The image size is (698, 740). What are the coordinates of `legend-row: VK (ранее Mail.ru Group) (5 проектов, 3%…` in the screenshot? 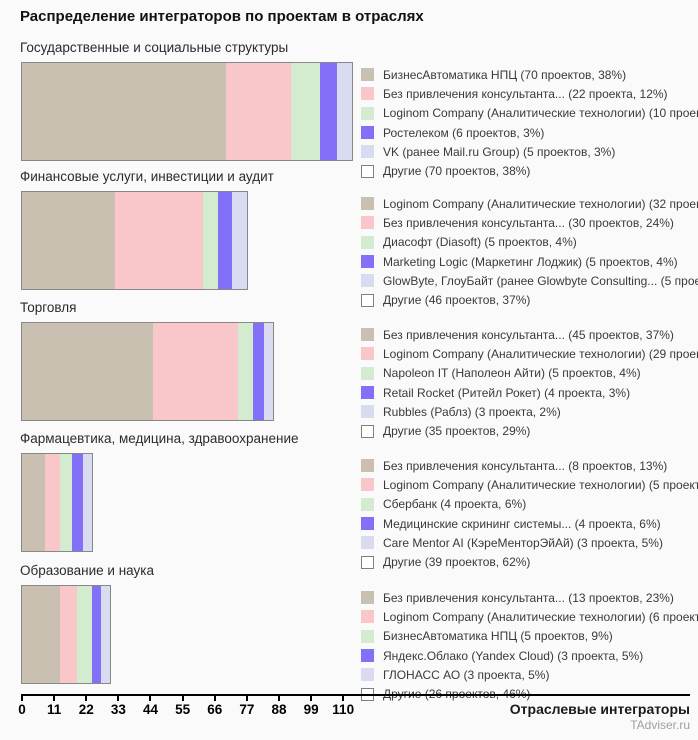 It's located at (529, 151).